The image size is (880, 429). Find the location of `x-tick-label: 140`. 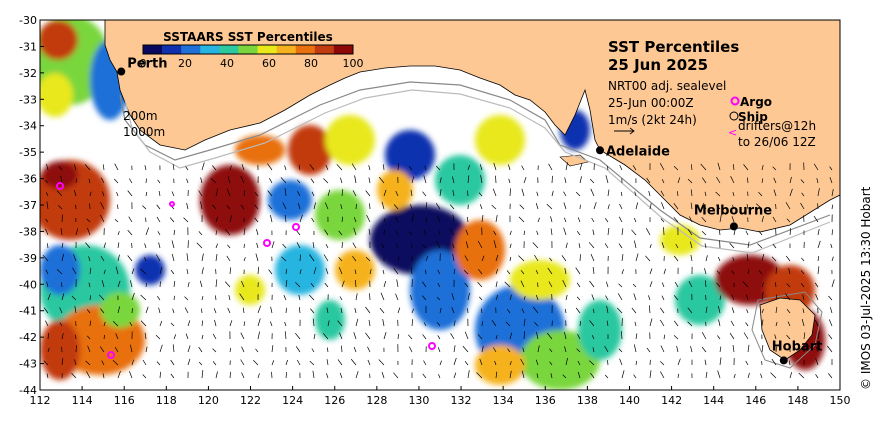

x-tick-label: 140 is located at coordinates (629, 400).